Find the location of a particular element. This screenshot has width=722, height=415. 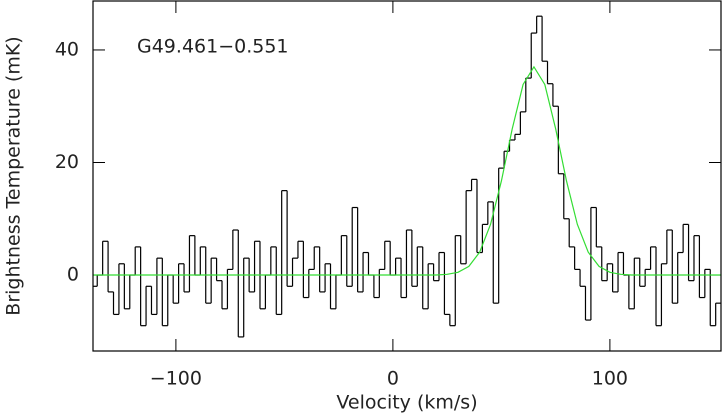

x-tick-label: 0 is located at coordinates (393, 379).